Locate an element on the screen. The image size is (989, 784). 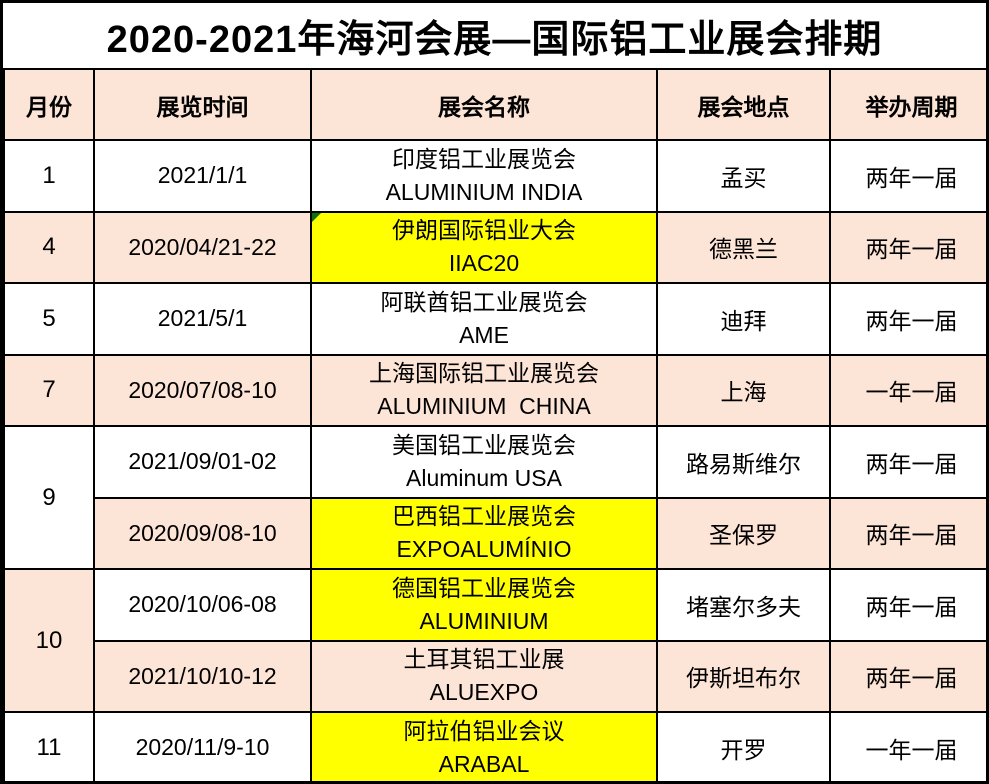
exhibition-name-cell: 阿联酋铝工业展览会 AME is located at coordinates (484, 319).